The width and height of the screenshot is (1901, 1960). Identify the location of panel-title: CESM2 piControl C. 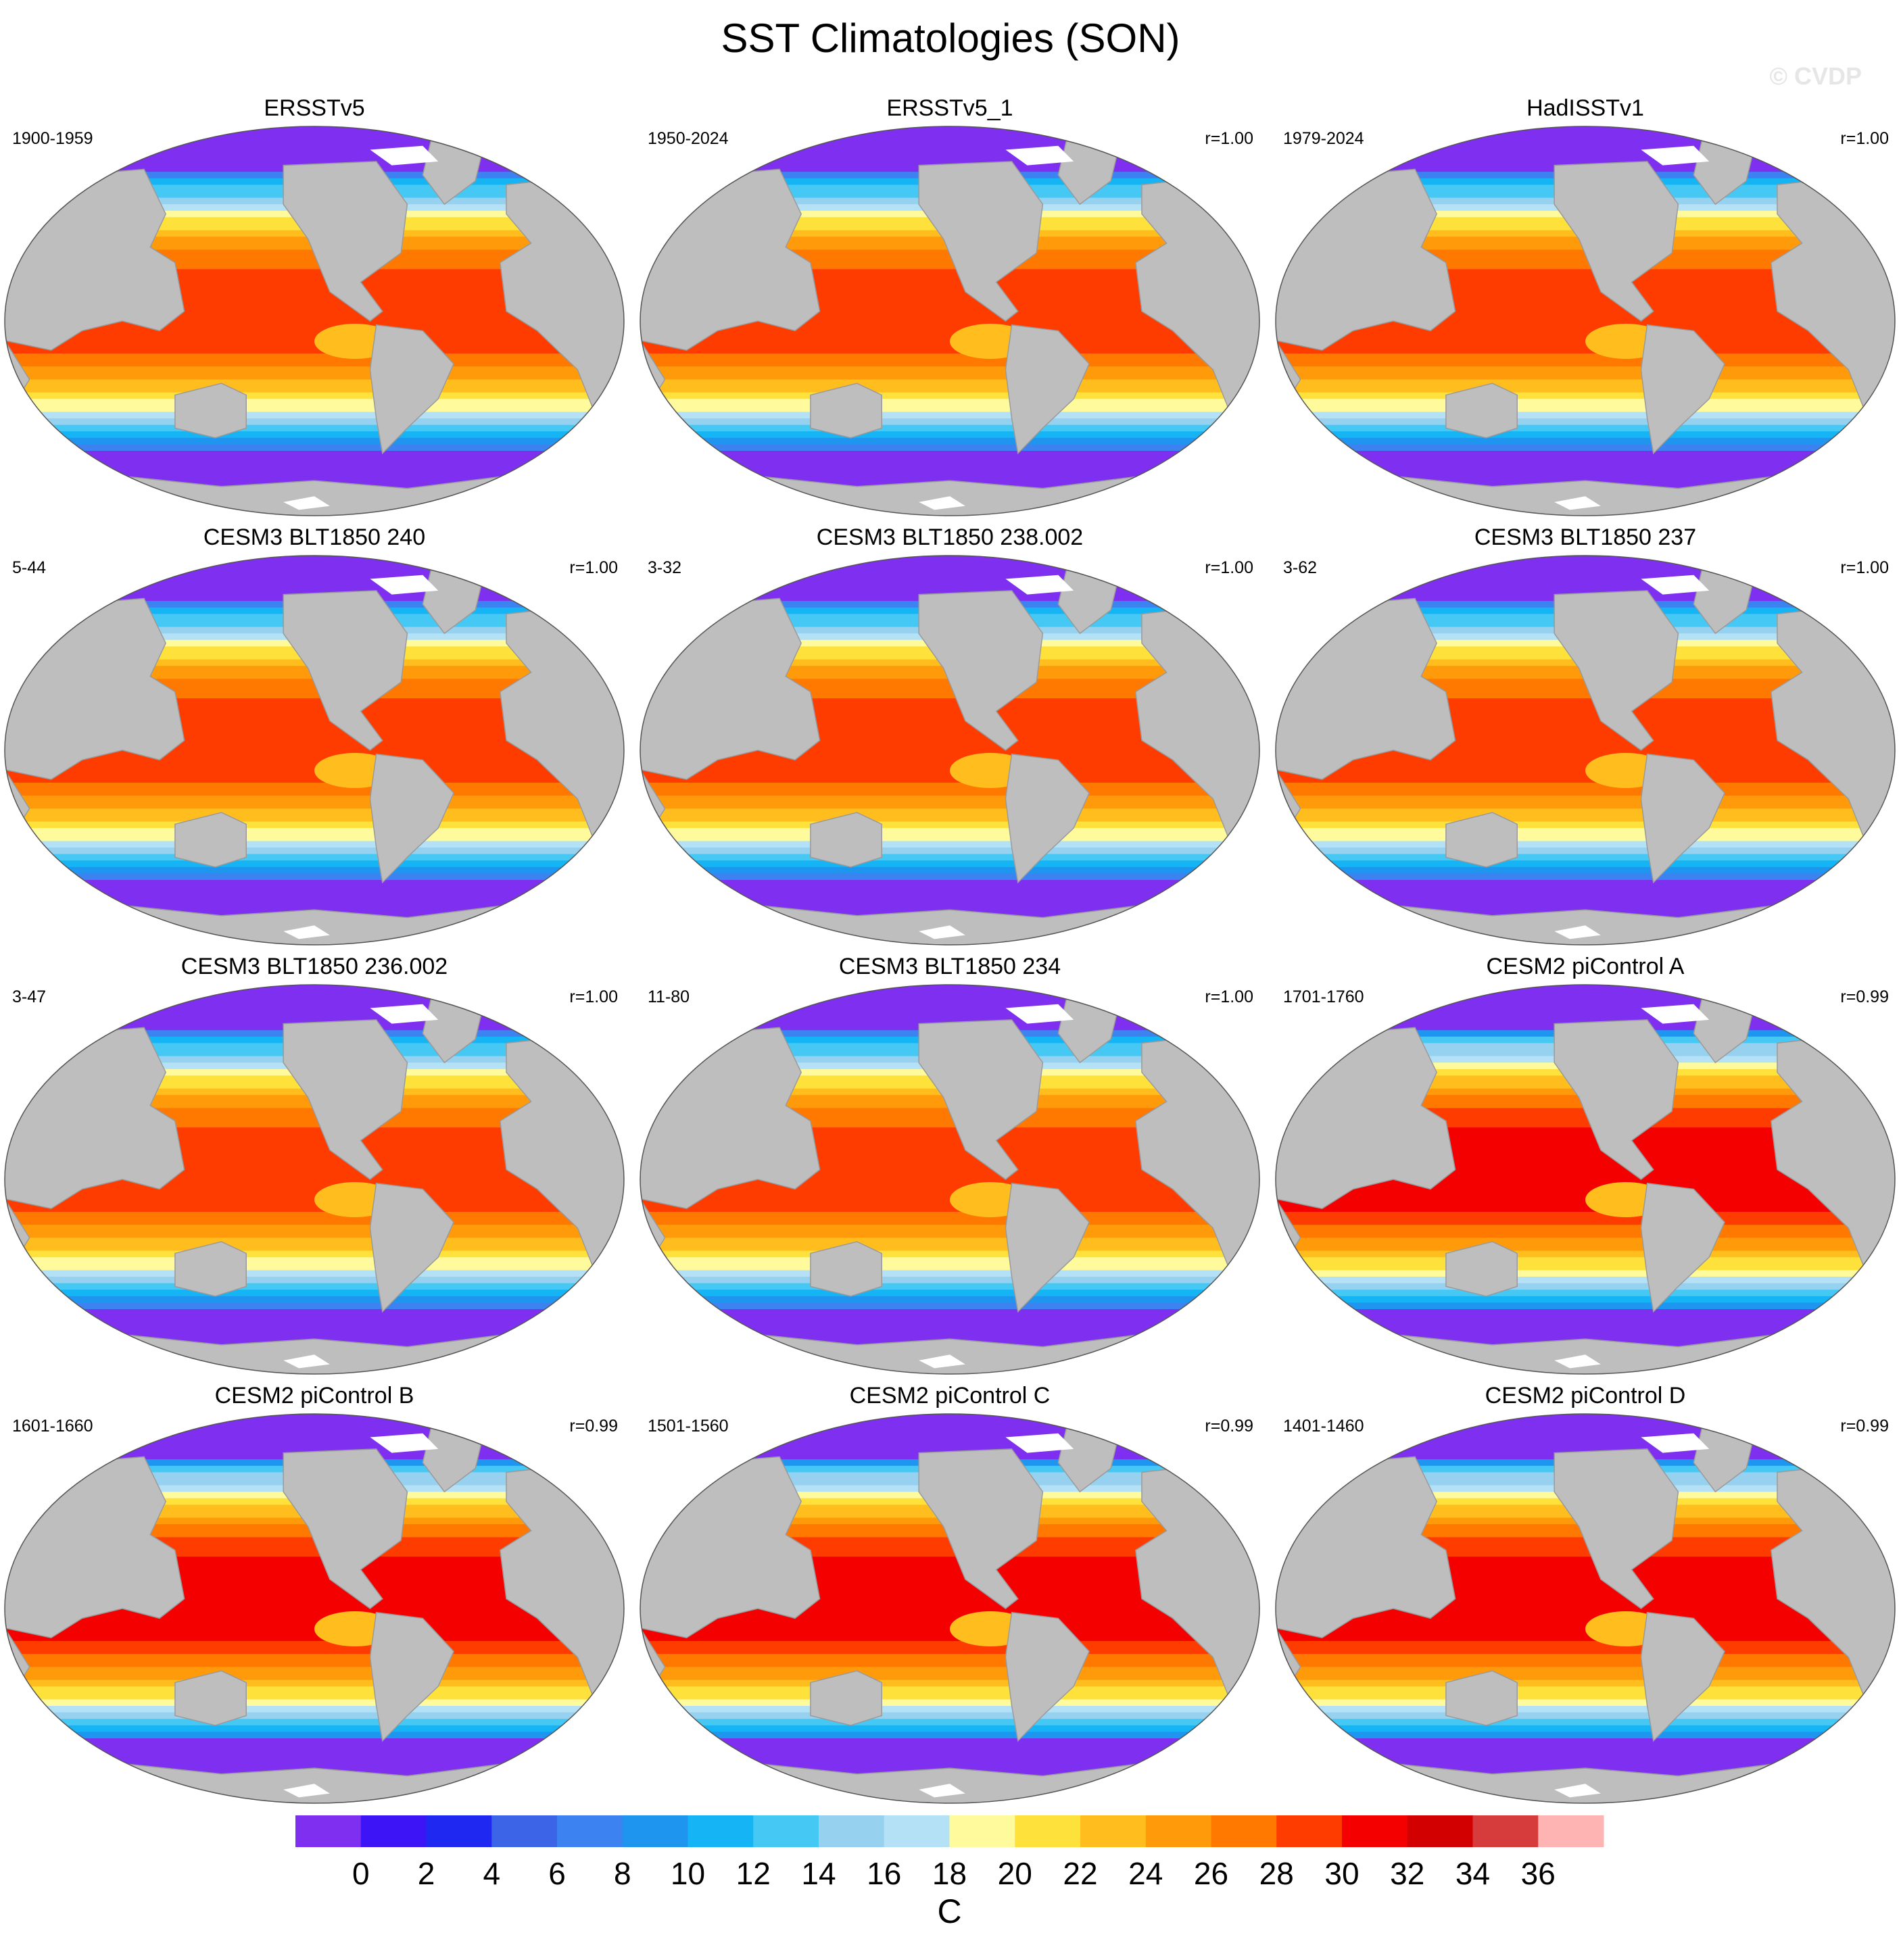
(950, 1395).